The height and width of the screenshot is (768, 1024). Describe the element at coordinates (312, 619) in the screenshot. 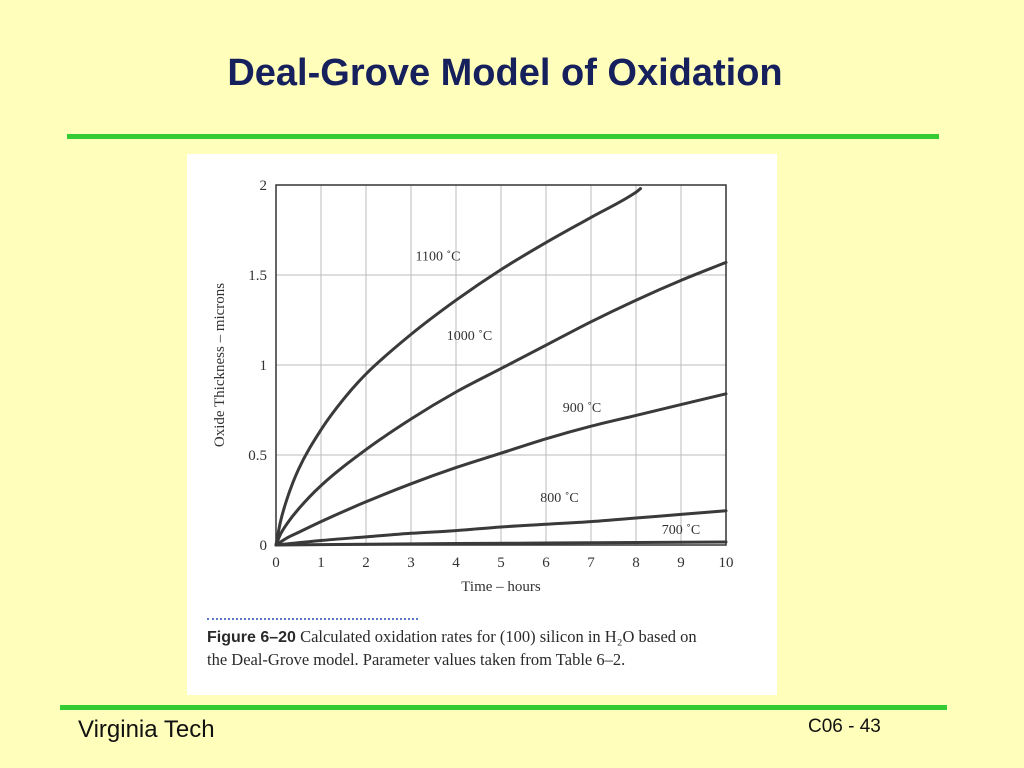

I see `caption-divider` at that location.